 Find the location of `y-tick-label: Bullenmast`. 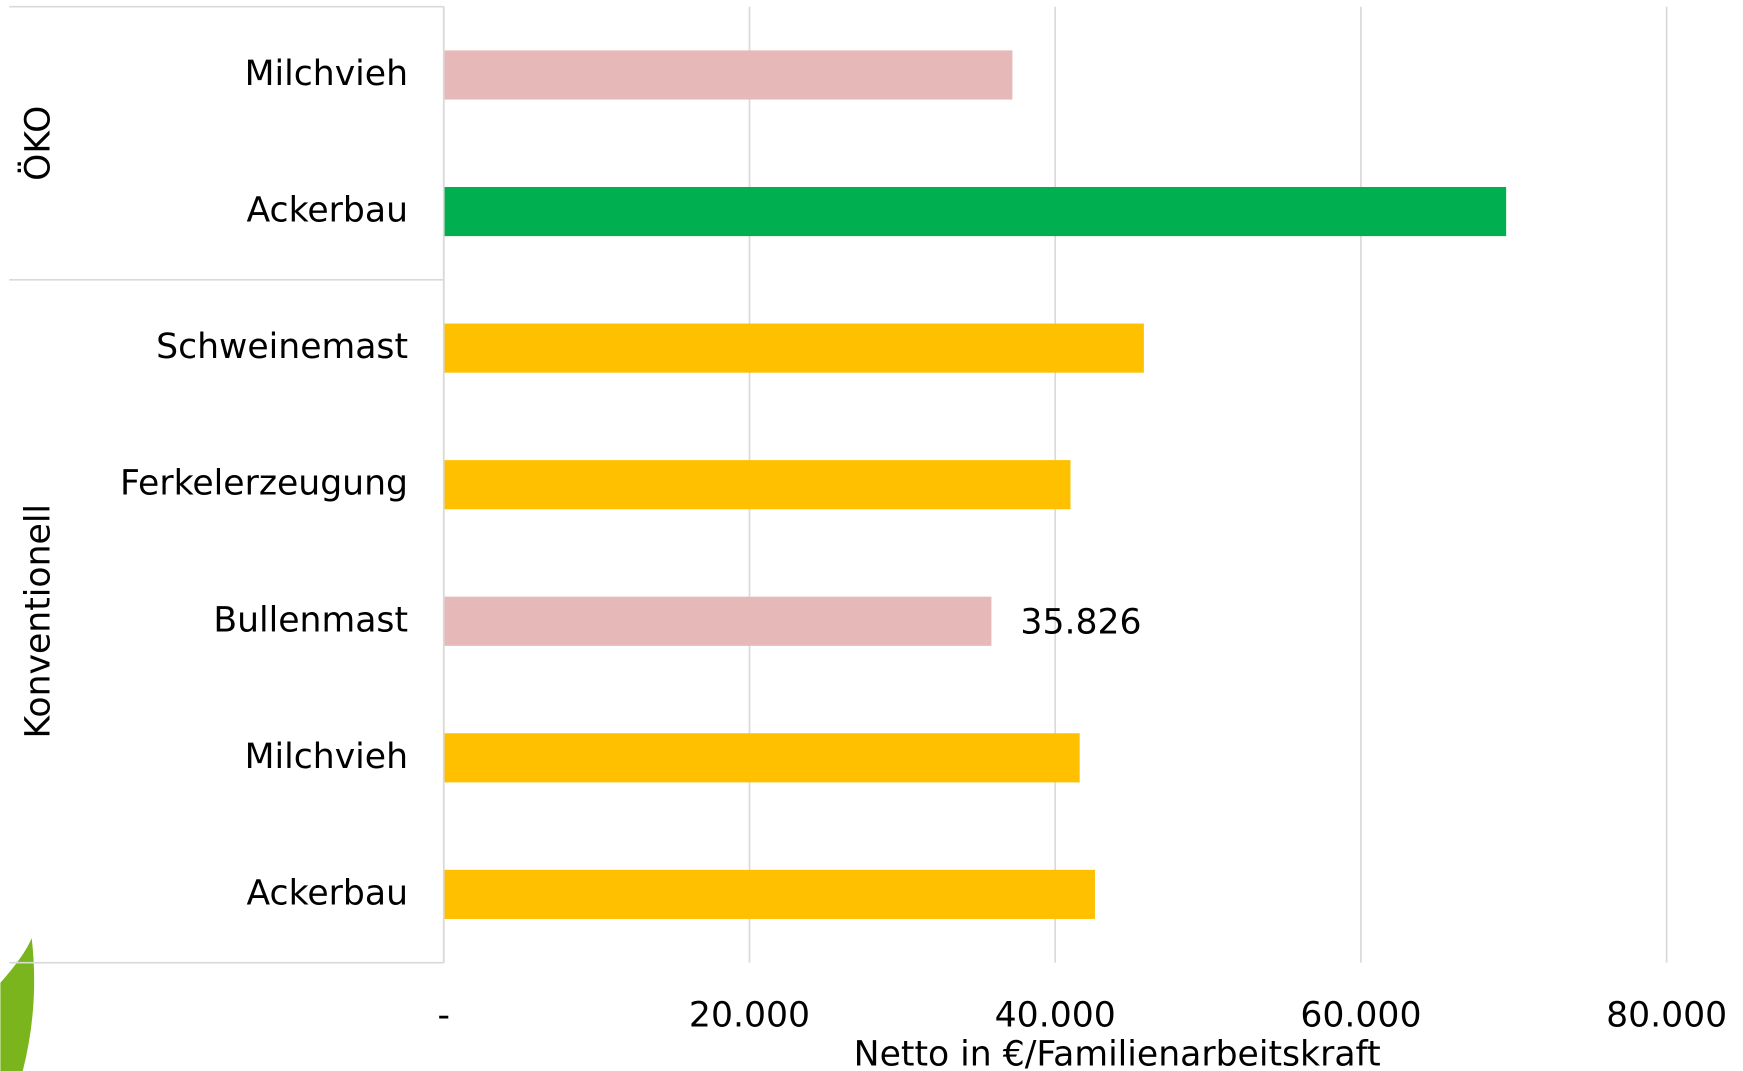

y-tick-label: Bullenmast is located at coordinates (310, 620).